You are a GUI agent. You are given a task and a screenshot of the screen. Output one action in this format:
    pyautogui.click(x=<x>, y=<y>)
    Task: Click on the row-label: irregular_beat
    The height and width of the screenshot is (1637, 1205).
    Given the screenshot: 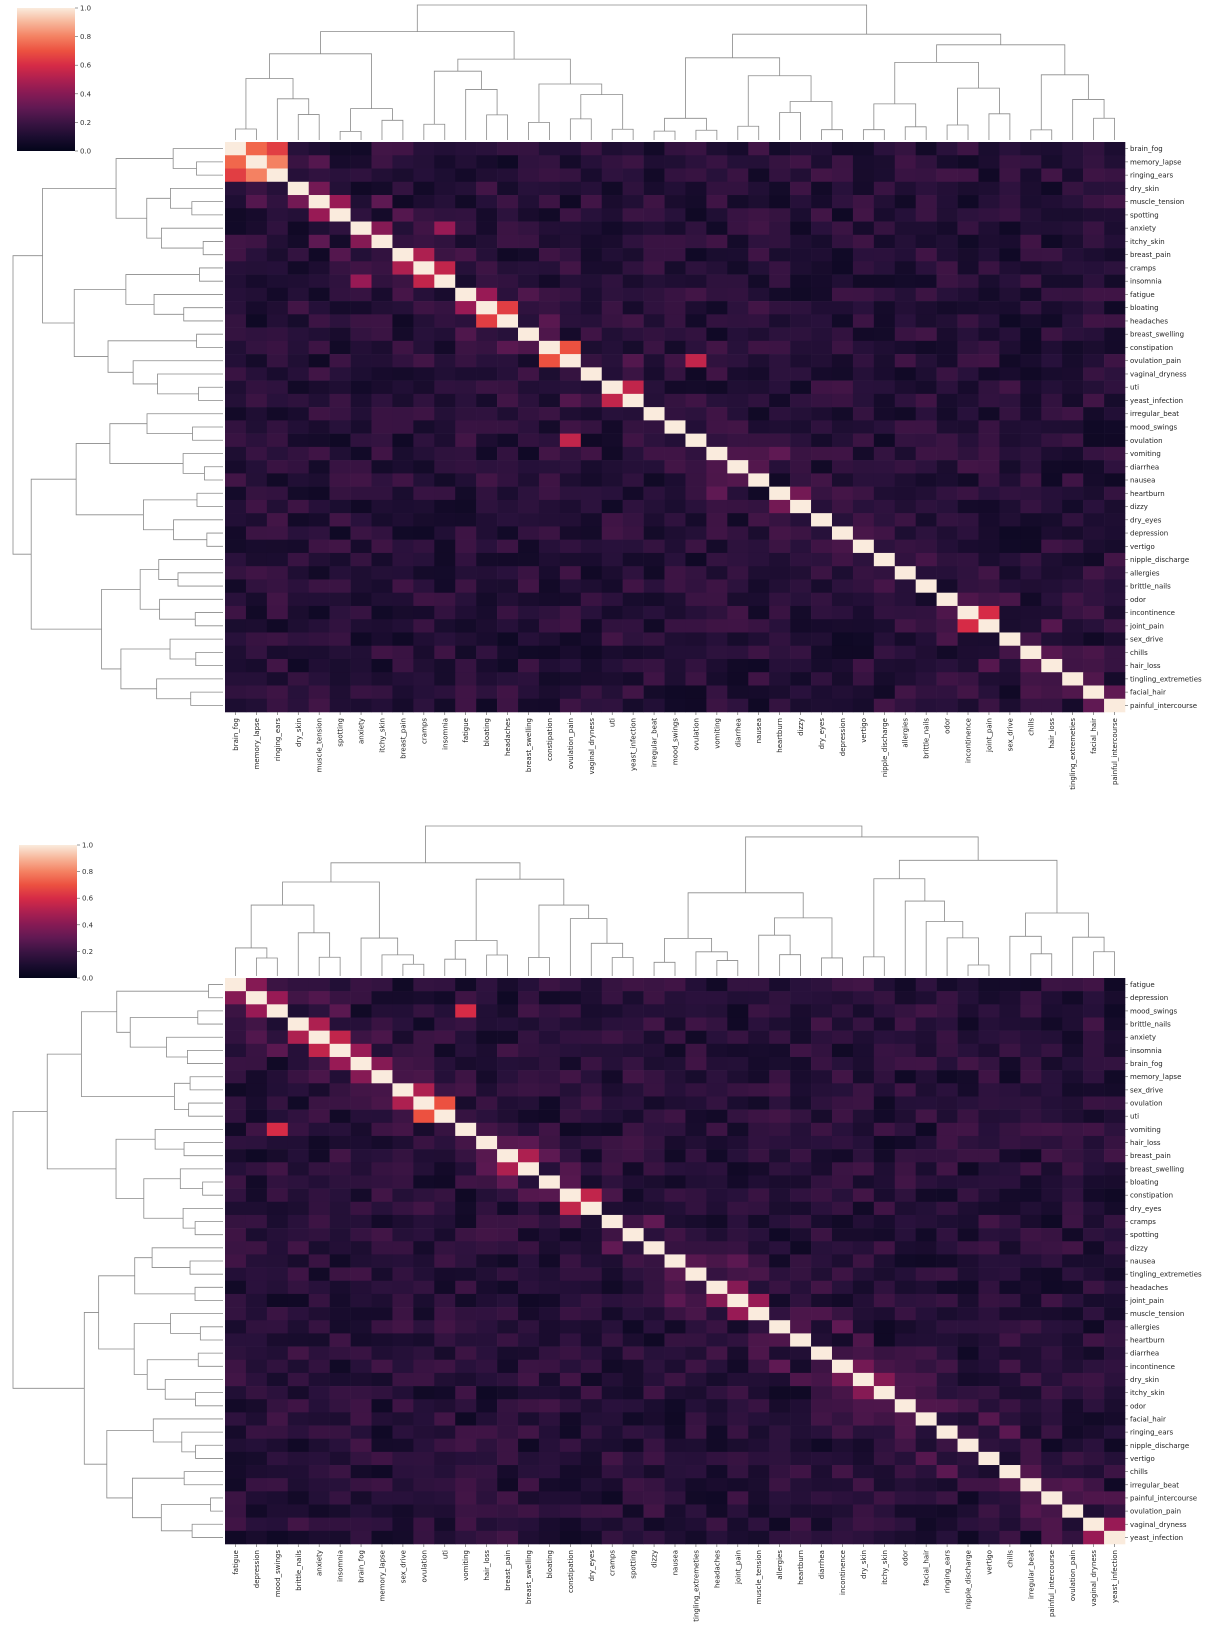 What is the action you would take?
    pyautogui.click(x=1154, y=1485)
    